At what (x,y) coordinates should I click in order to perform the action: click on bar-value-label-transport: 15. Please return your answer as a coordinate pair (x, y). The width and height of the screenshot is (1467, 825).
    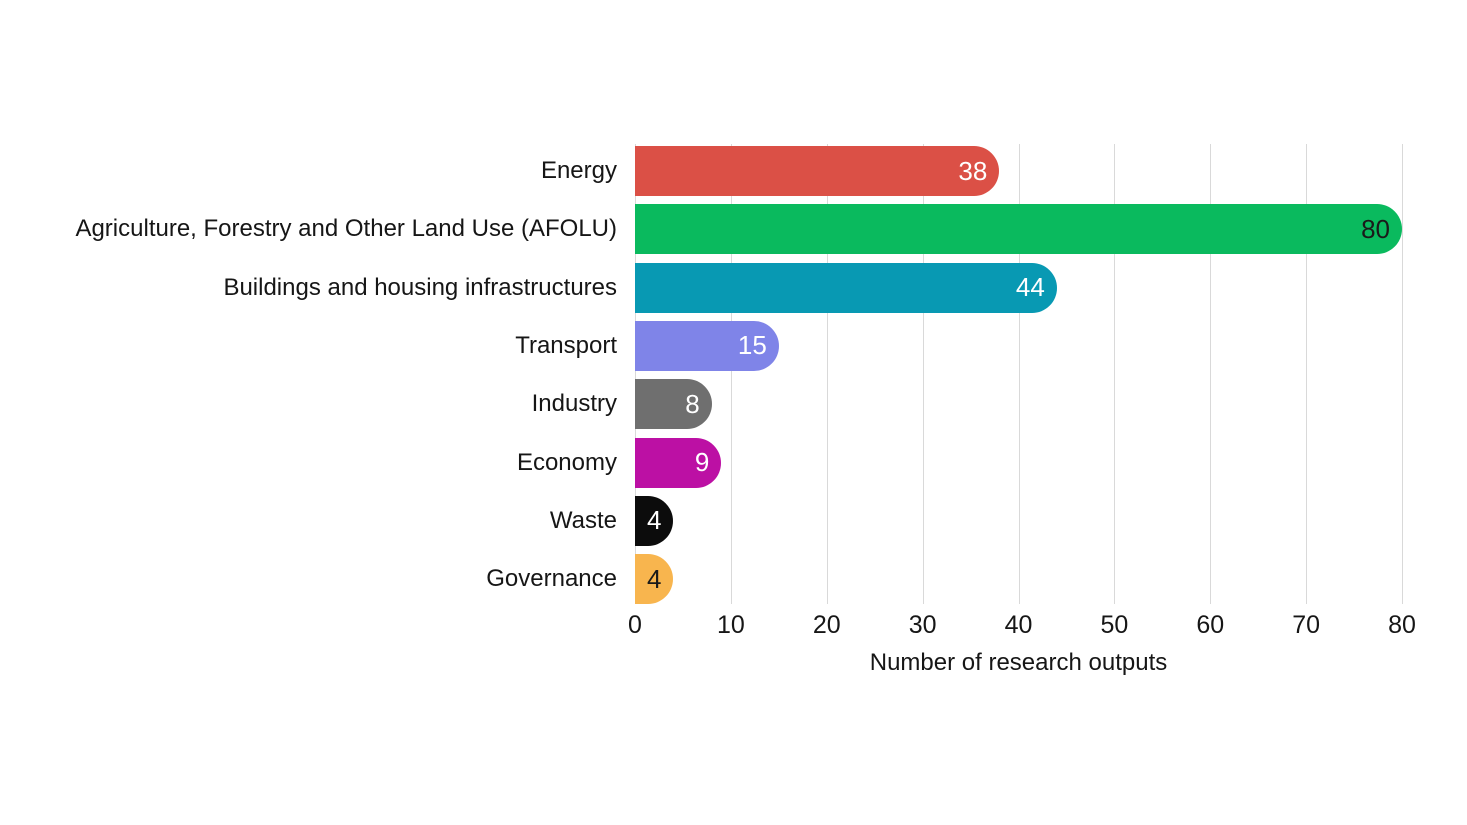
    Looking at the image, I should click on (752, 345).